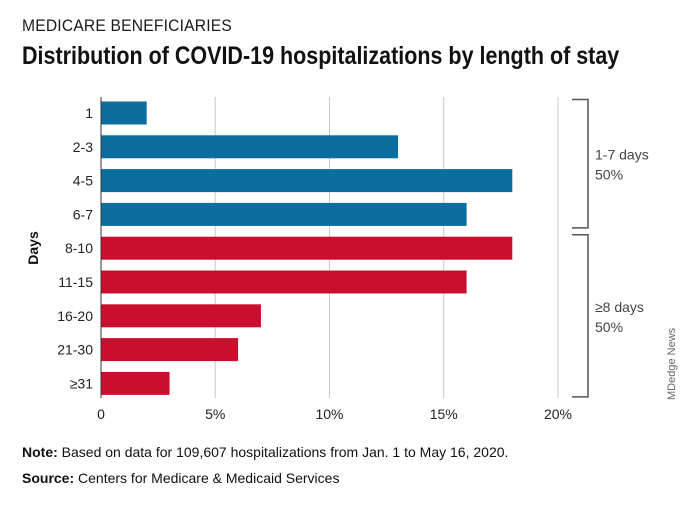 The image size is (690, 506). I want to click on y-axis-title: Days, so click(33, 248).